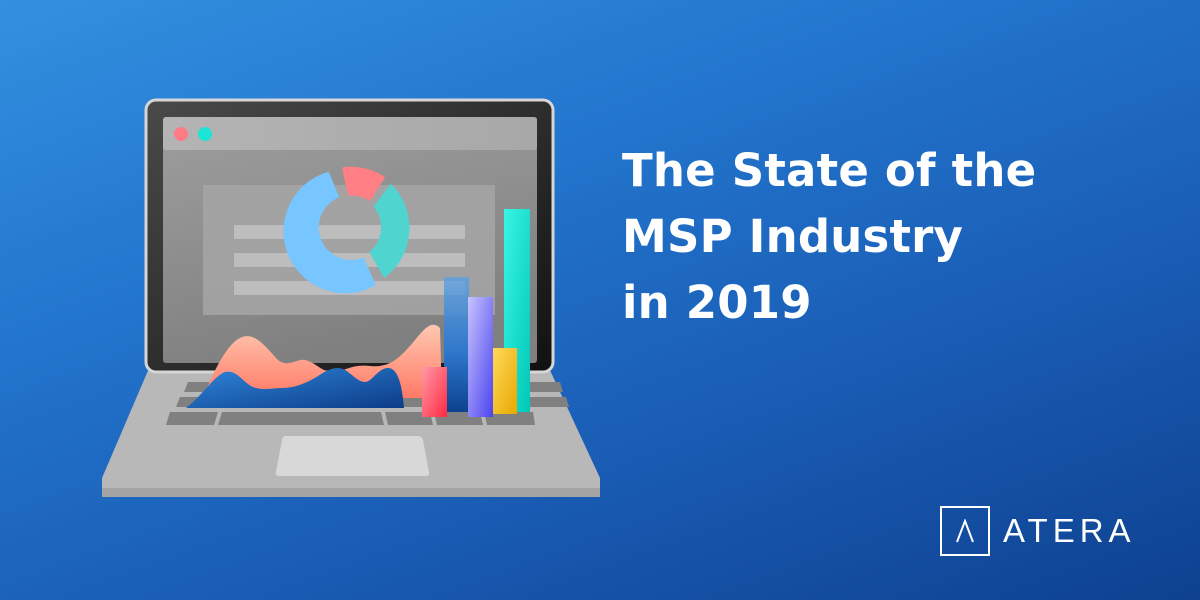 This screenshot has width=1200, height=600. What do you see at coordinates (434, 392) in the screenshot?
I see `bar-red` at bounding box center [434, 392].